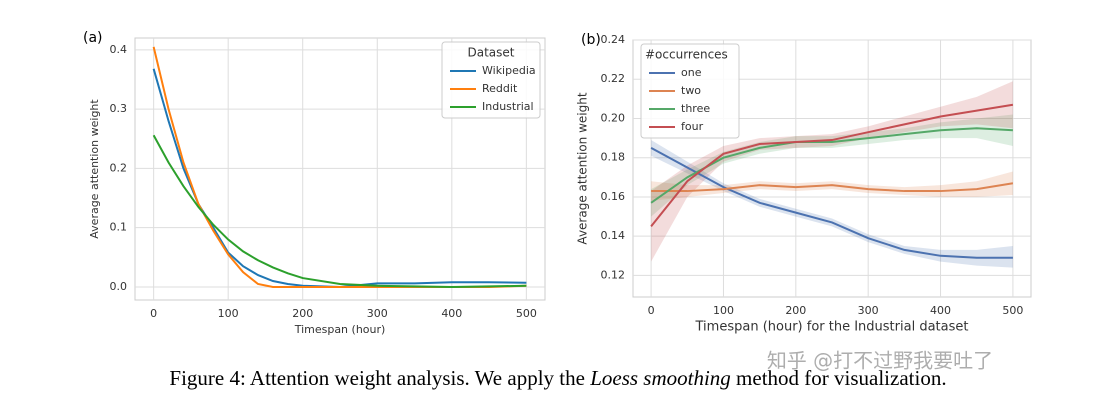 This screenshot has width=1106, height=414. I want to click on y-tick-label: 0.16, so click(613, 196).